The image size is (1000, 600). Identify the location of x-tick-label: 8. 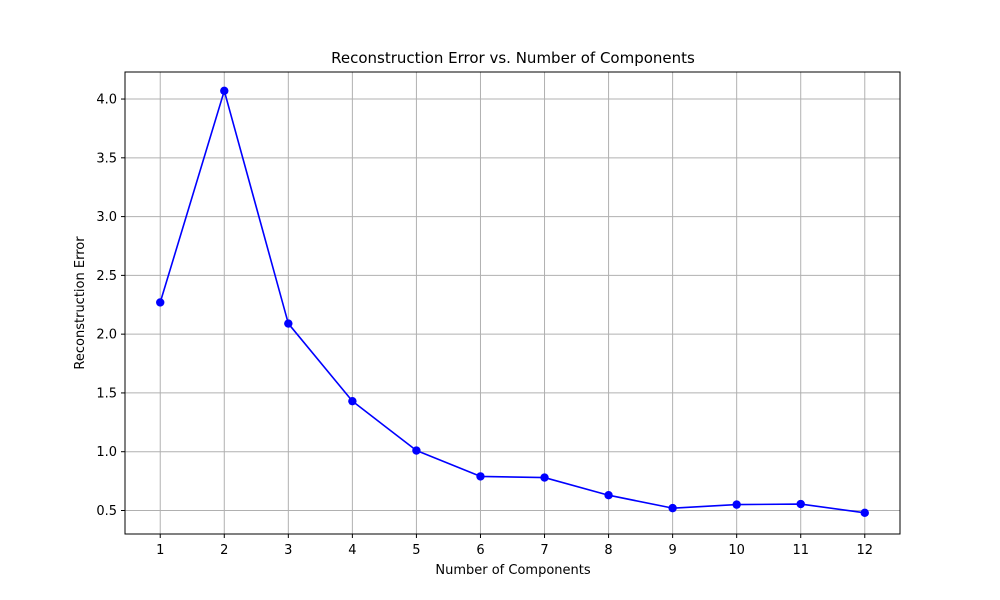
(608, 550).